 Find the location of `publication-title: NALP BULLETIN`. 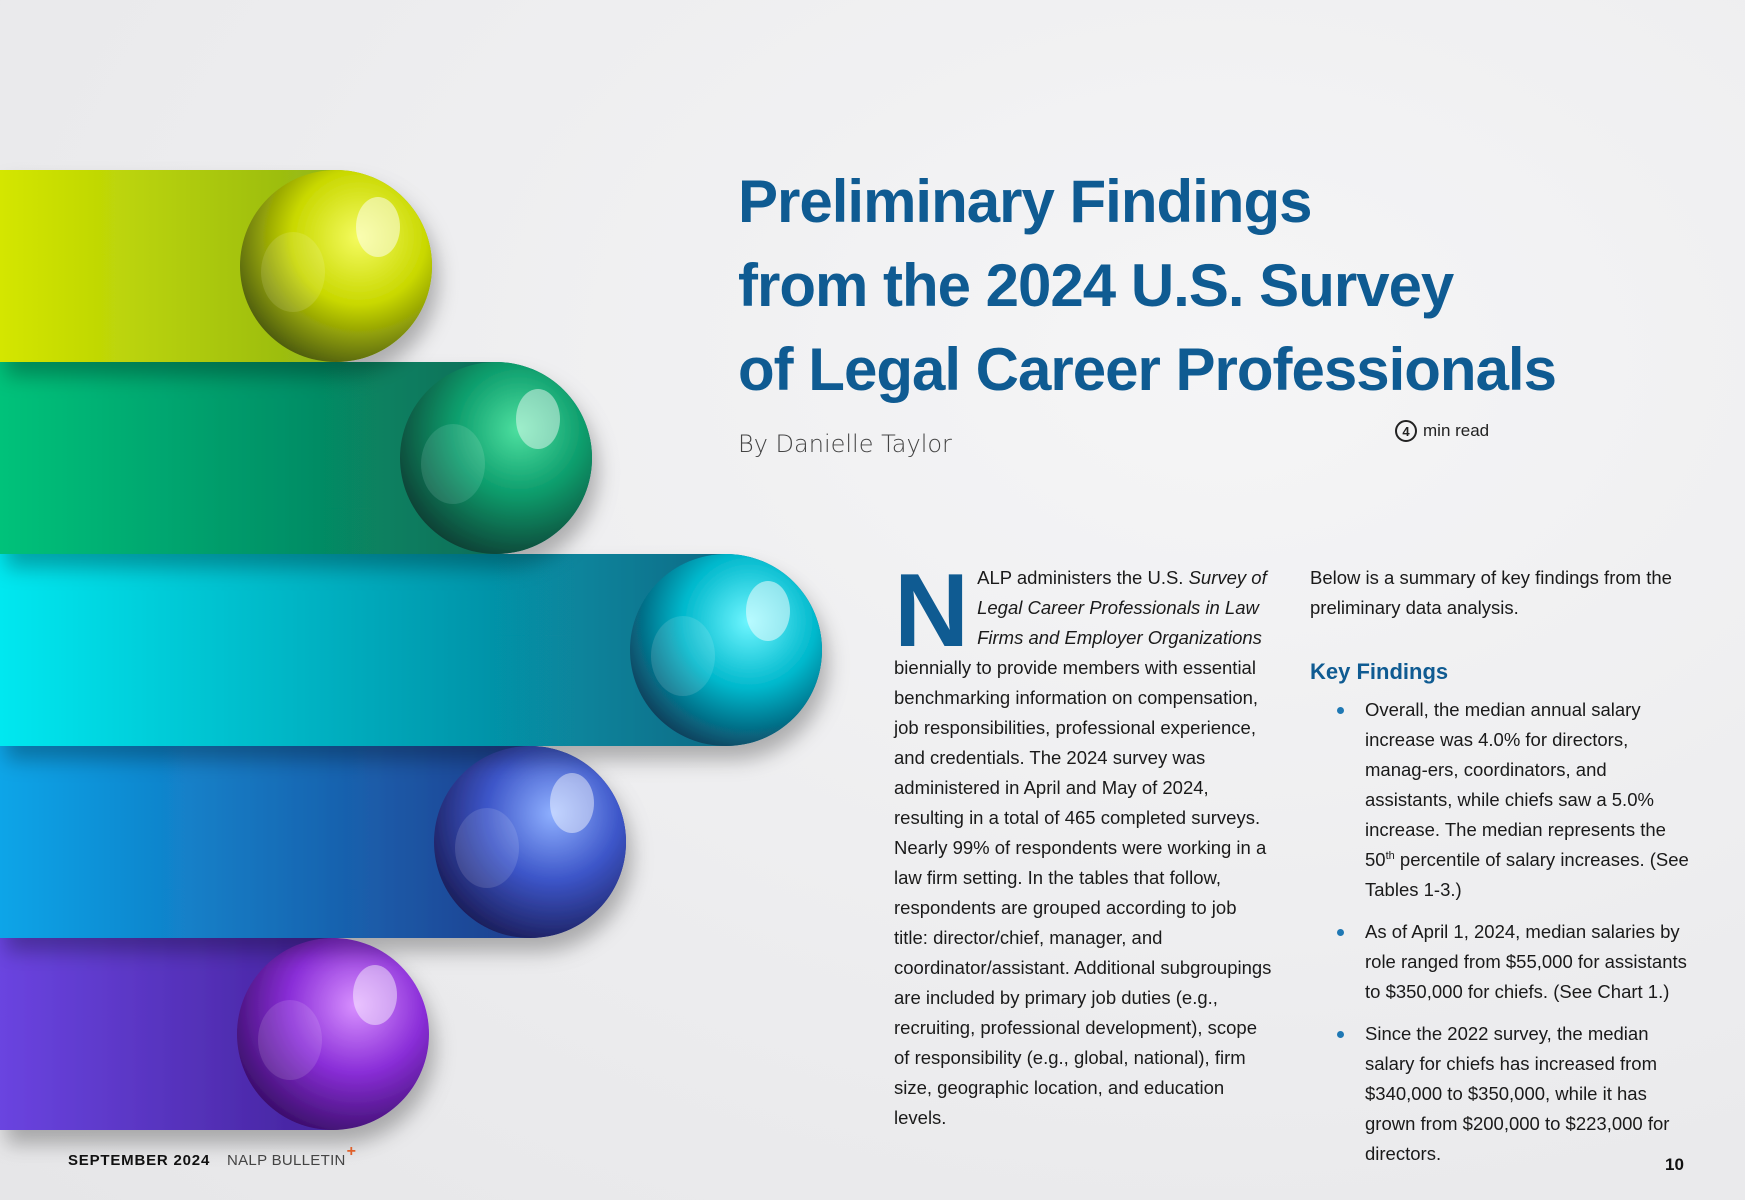

publication-title: NALP BULLETIN is located at coordinates (286, 1160).